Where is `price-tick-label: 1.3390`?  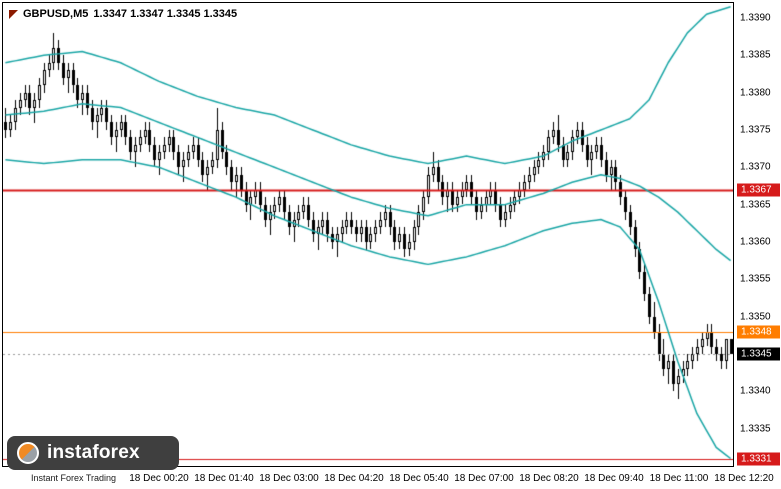
price-tick-label: 1.3390 is located at coordinates (755, 18).